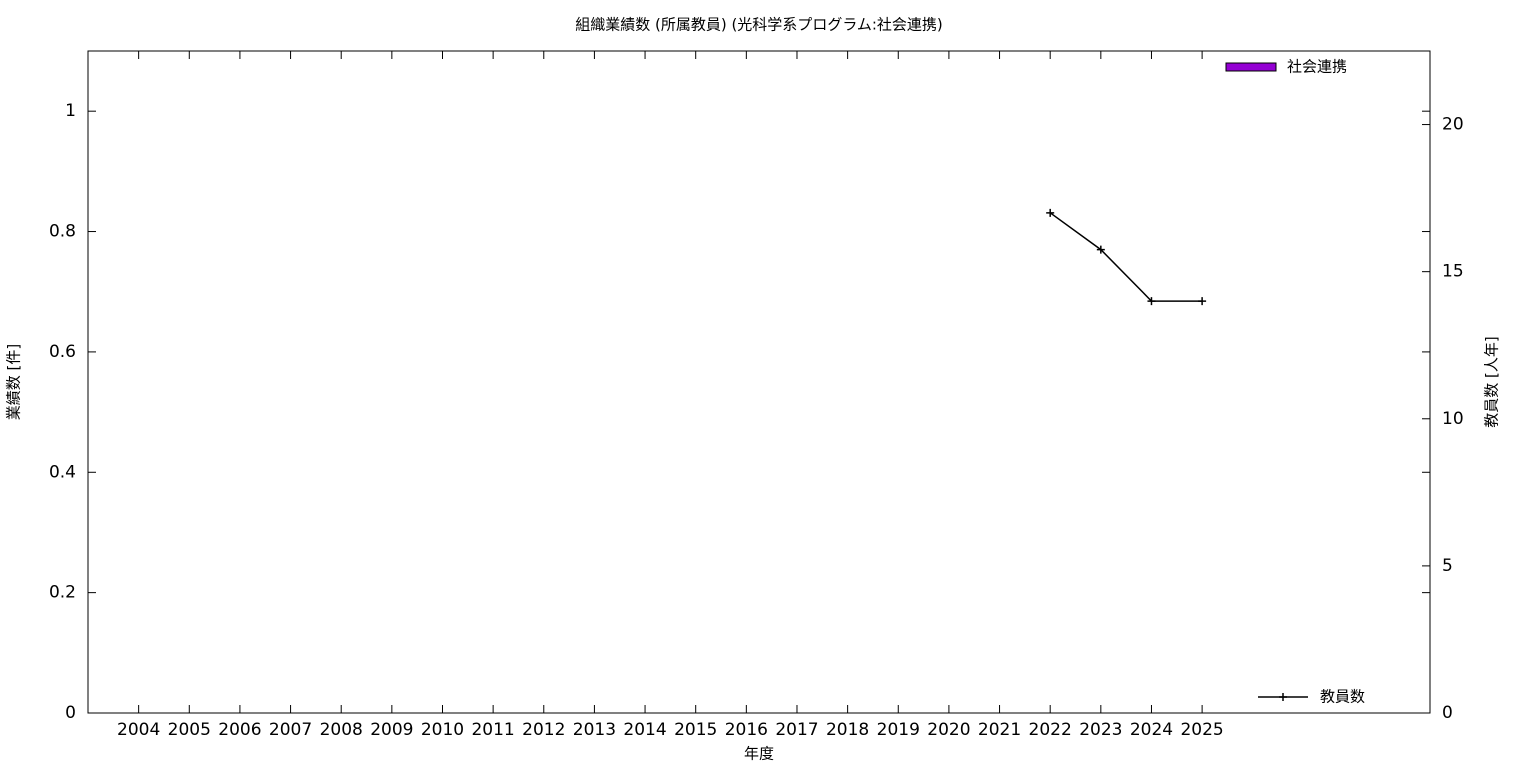 Image resolution: width=1536 pixels, height=772 pixels. I want to click on x-tick-label: 2009, so click(391, 730).